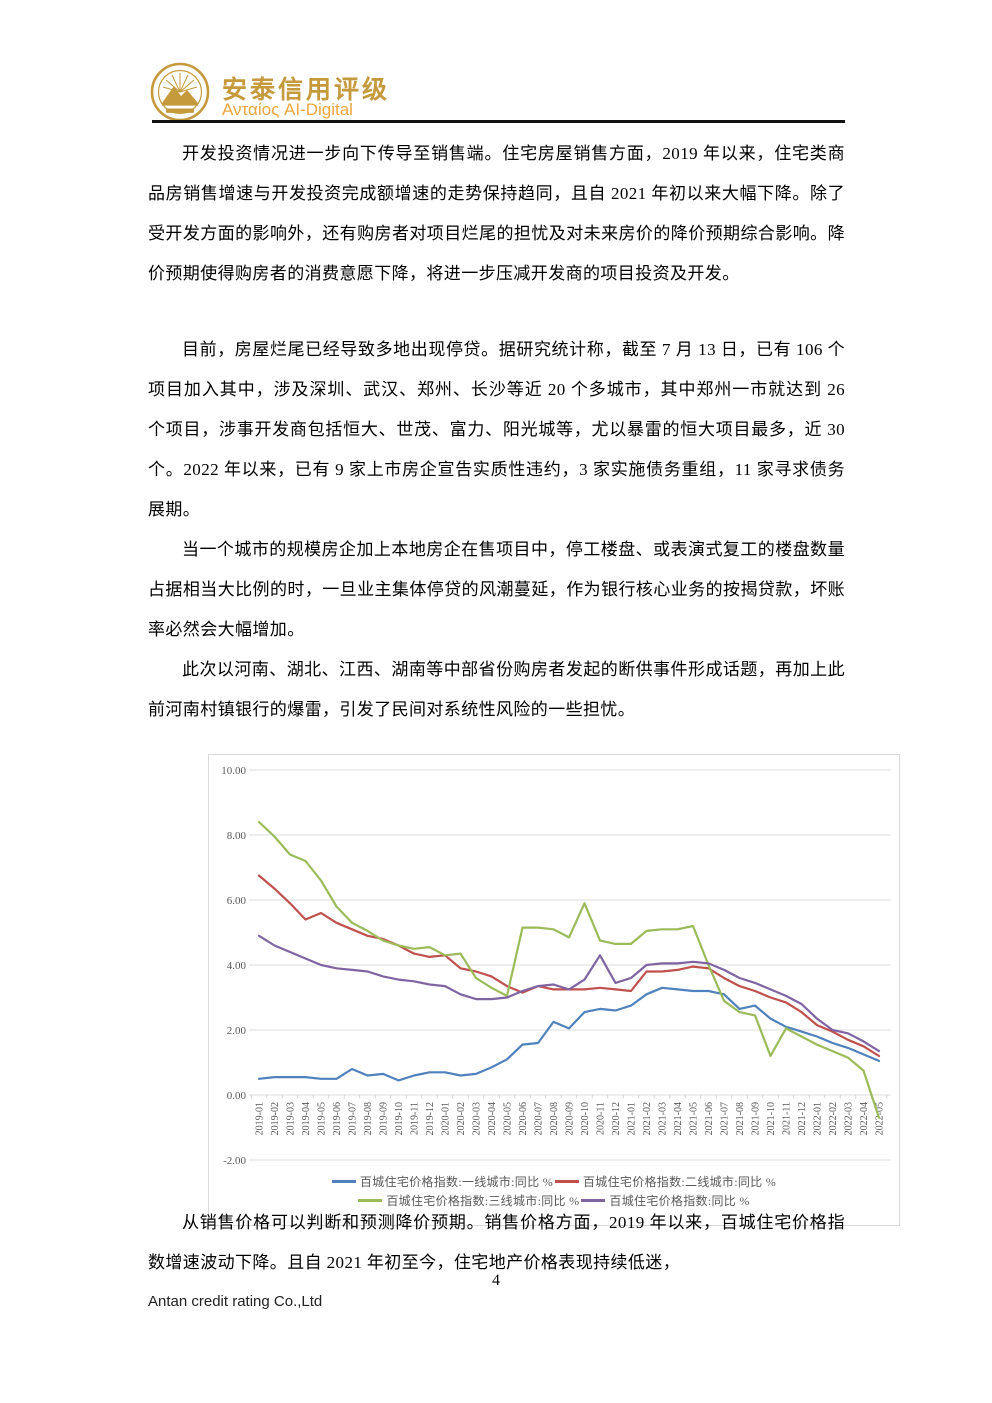 This screenshot has height=1403, width=992. Describe the element at coordinates (237, 901) in the screenshot. I see `svg-text: 6.00` at that location.